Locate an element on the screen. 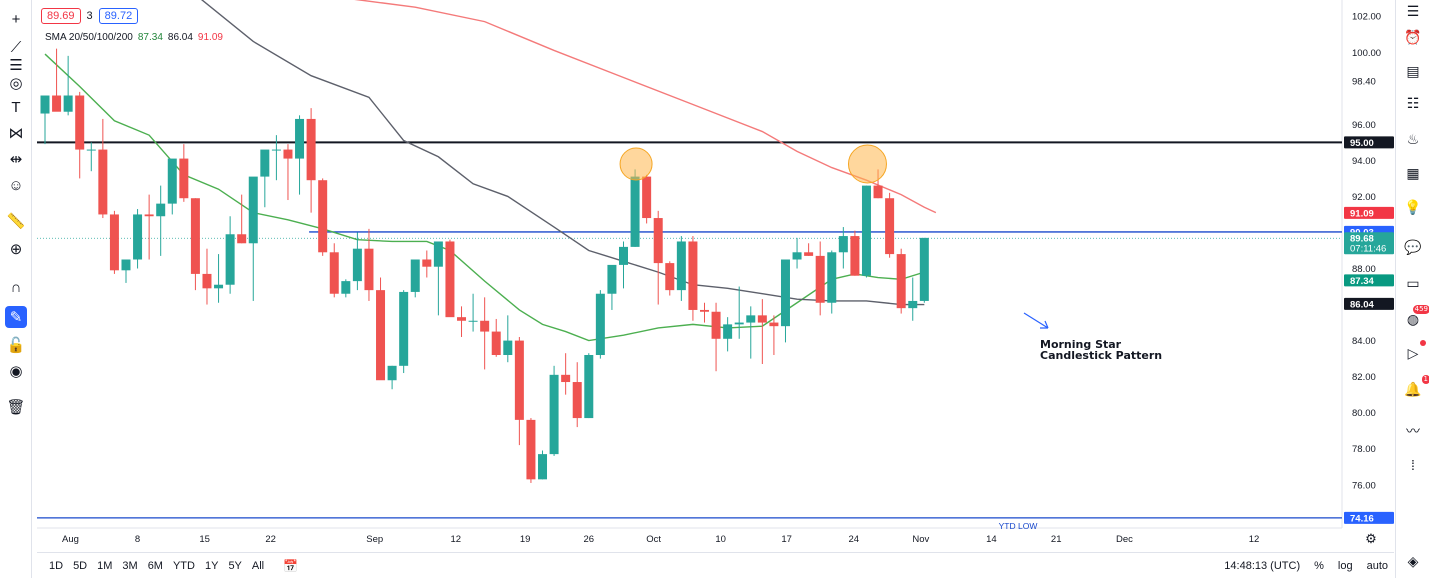  eye-icon: ◉ is located at coordinates (16, 371).